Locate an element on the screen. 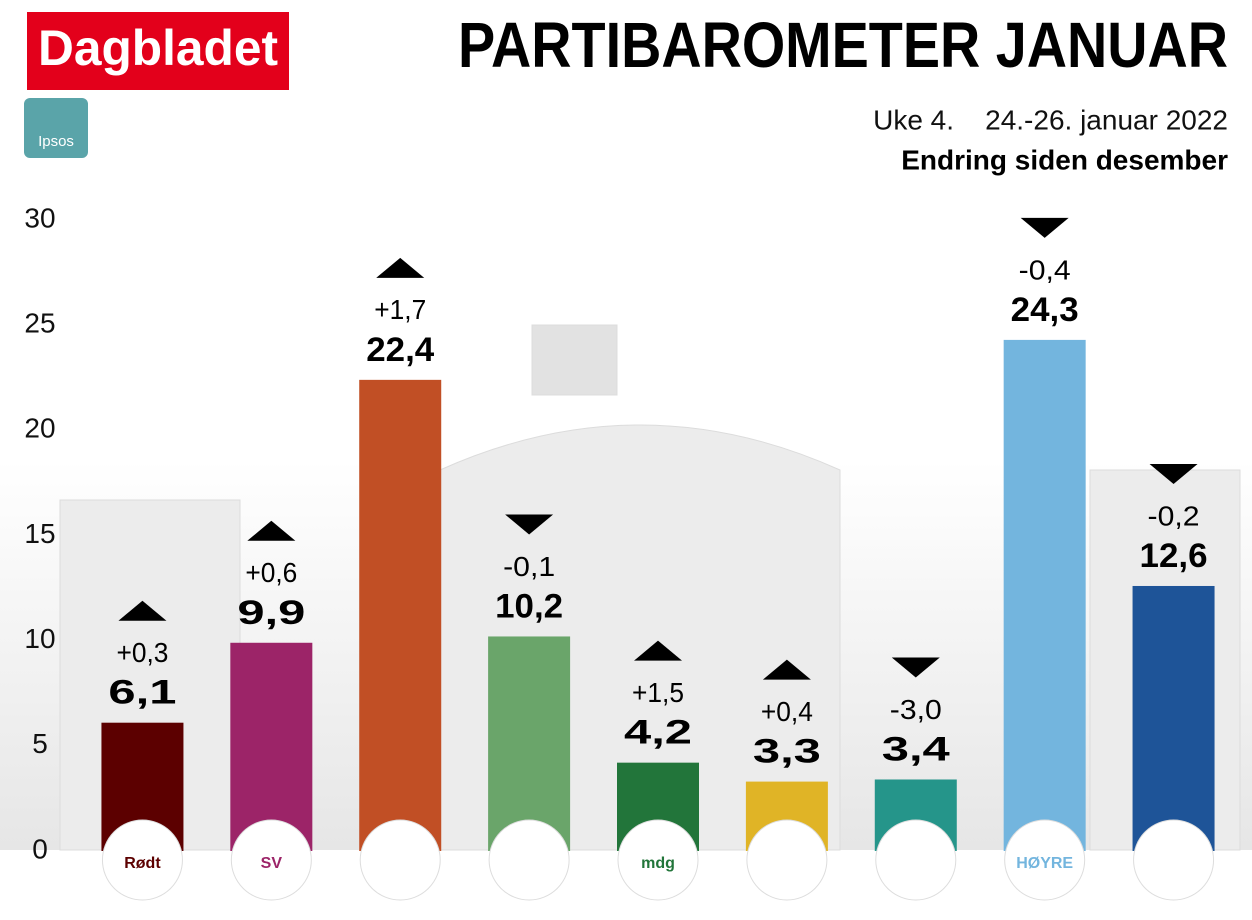  source-logo is located at coordinates (56, 128).